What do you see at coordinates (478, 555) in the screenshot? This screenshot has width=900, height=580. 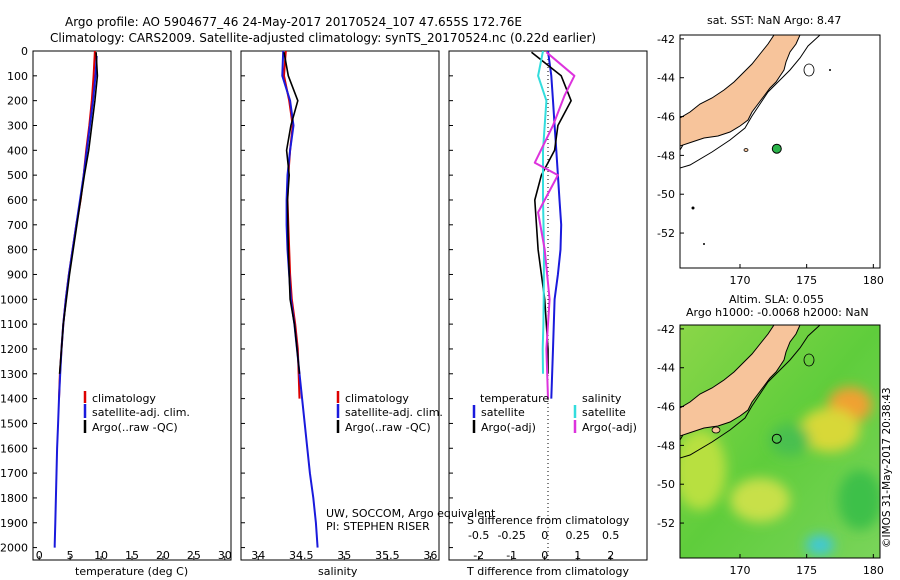 I see `x-tick-label: -2` at bounding box center [478, 555].